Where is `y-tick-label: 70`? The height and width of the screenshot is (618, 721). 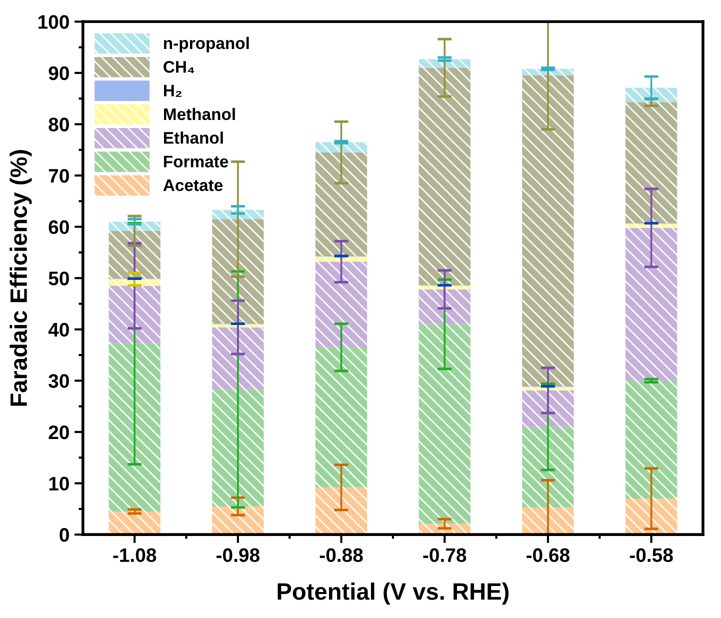
y-tick-label: 70 is located at coordinates (58, 175).